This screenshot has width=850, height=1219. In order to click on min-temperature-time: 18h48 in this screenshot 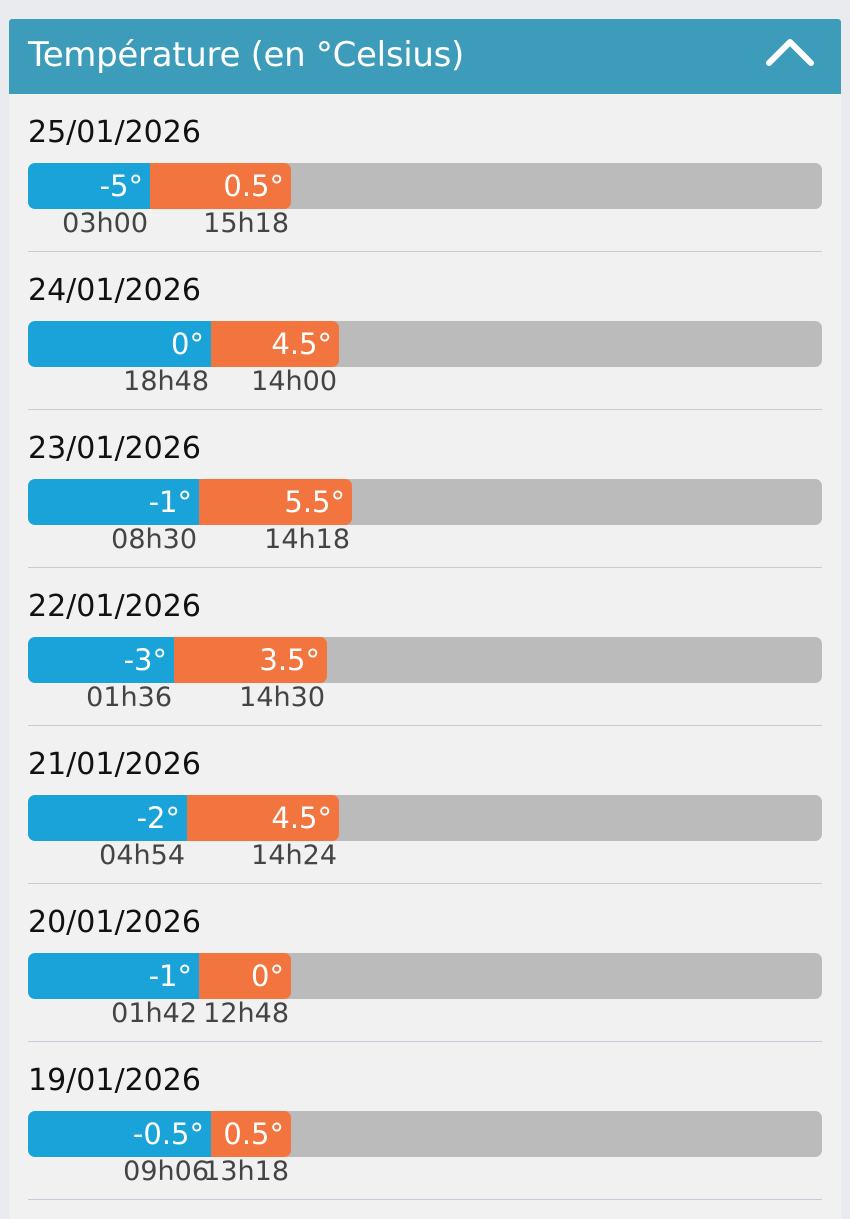, I will do `click(166, 381)`.